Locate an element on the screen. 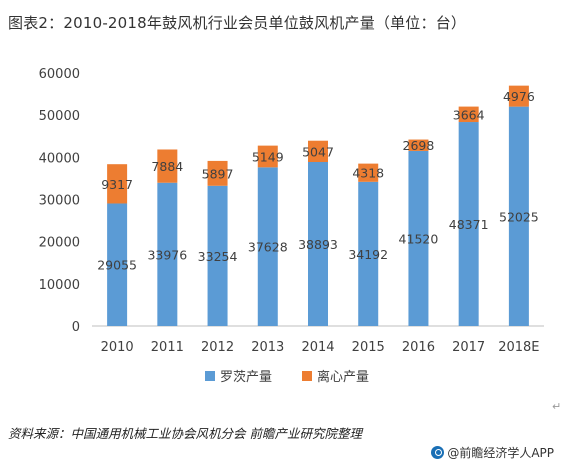 This screenshot has width=564, height=464. data-label-roots: 52025 is located at coordinates (519, 216).